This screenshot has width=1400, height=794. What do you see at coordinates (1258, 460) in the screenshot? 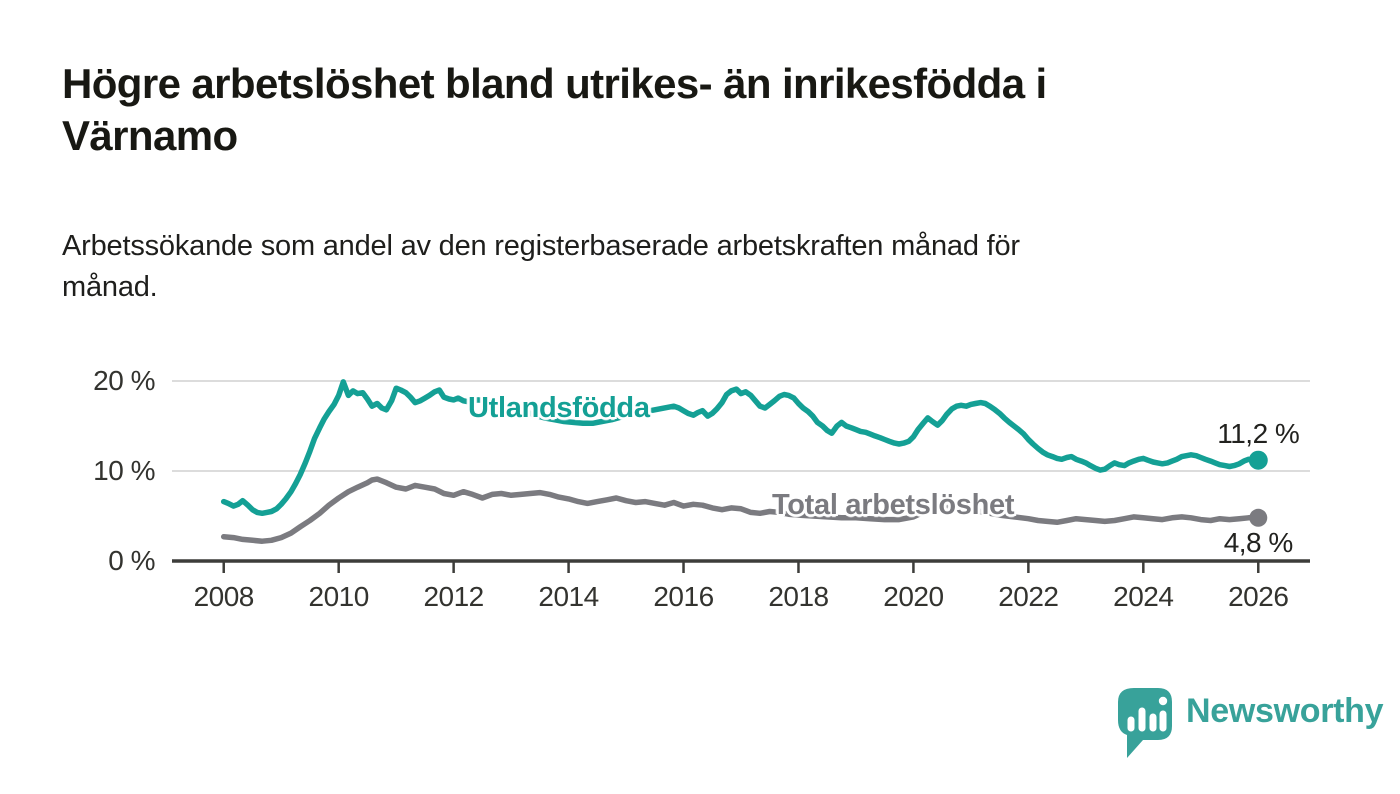
I see `end-dot-utlandsfodda` at bounding box center [1258, 460].